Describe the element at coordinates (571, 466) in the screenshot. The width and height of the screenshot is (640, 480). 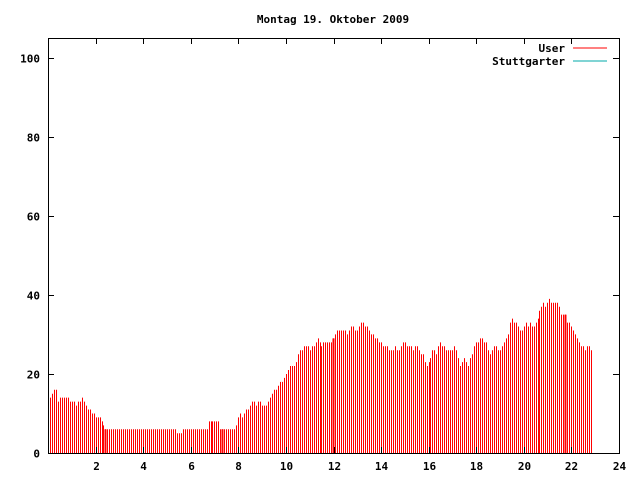
I see `x-tick-label: 22` at that location.